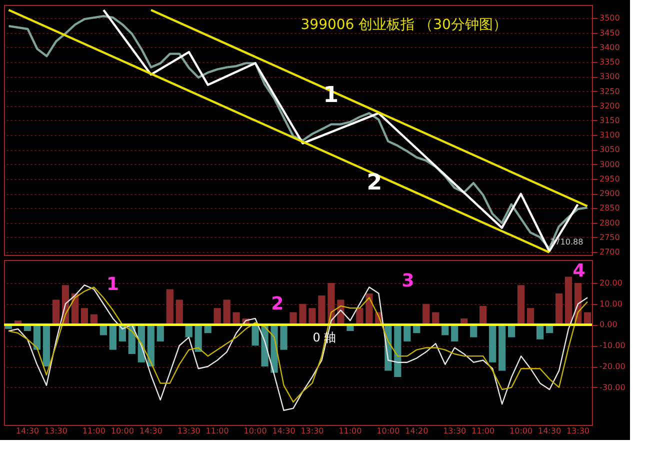  I want to click on y-tick-label: 3050, so click(610, 149).